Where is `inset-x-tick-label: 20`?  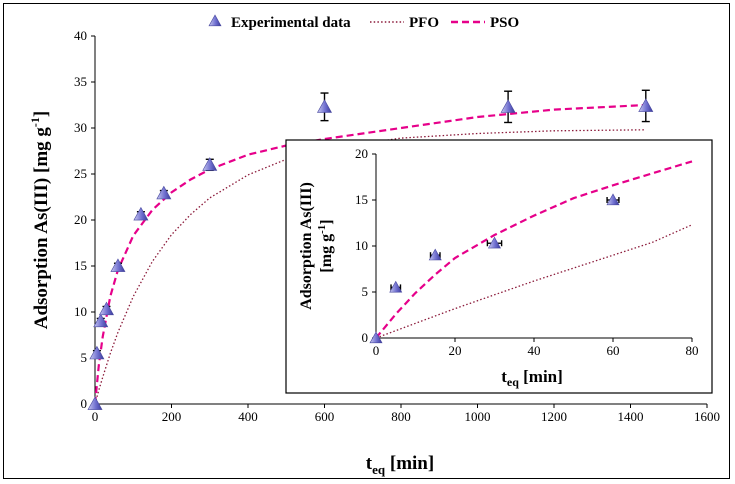
inset-x-tick-label: 20 is located at coordinates (455, 350).